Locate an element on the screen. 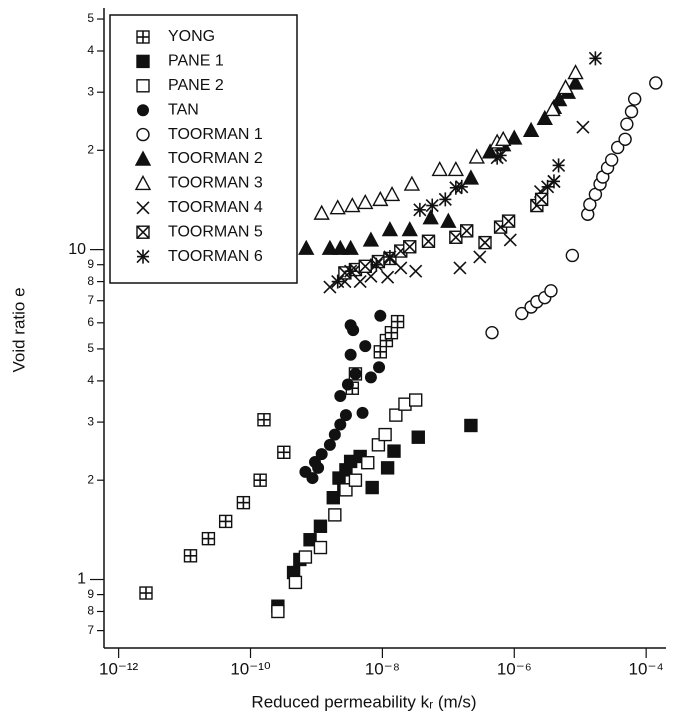 This screenshot has height=717, width=685. y-tick-label: 8 is located at coordinates (90, 281).